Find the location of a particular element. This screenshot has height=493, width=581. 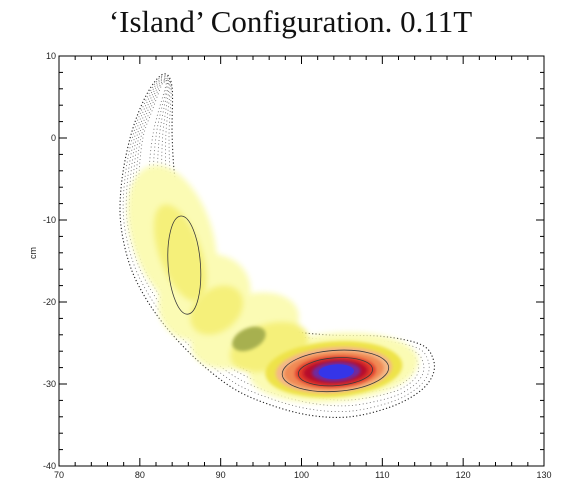

y-tick-label: 0 is located at coordinates (53, 138).